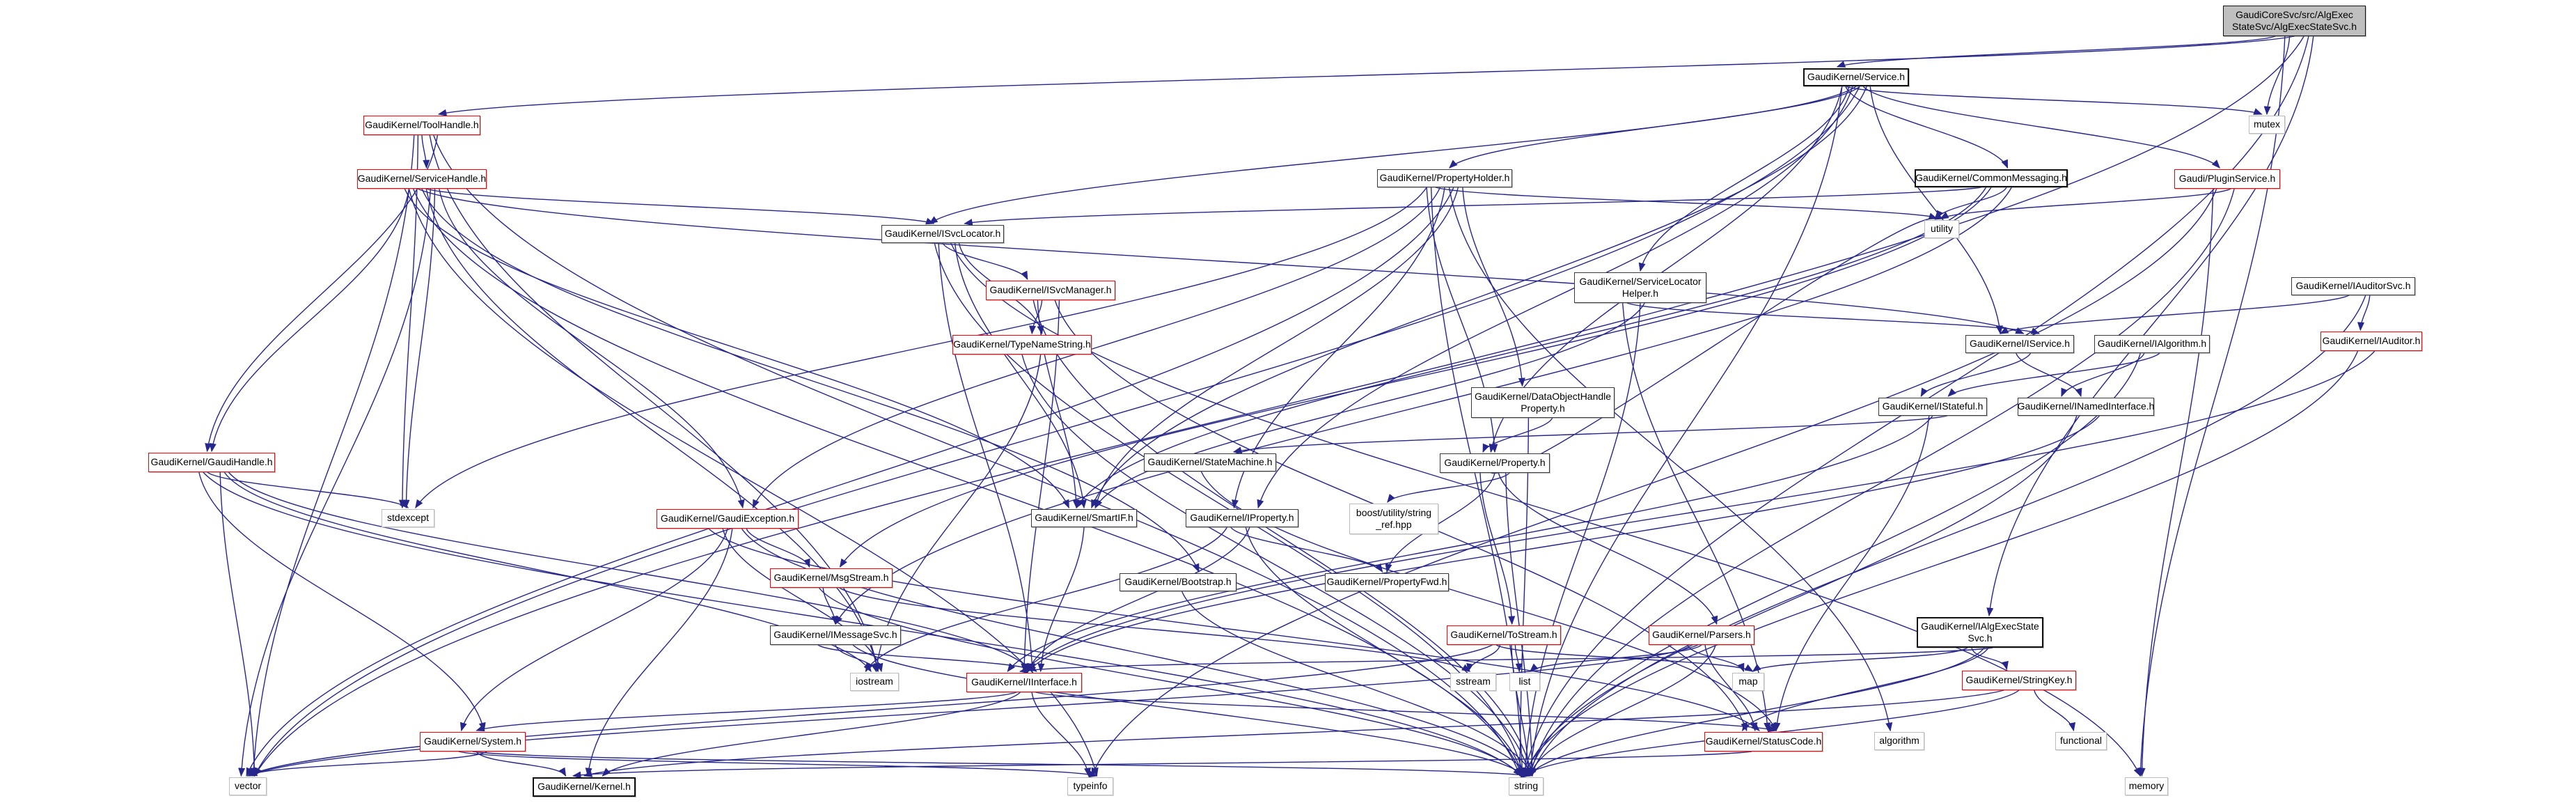  Describe the element at coordinates (1990, 659) in the screenshot. I see `edge-ialgexecstatesvc-to-stringkey` at that location.